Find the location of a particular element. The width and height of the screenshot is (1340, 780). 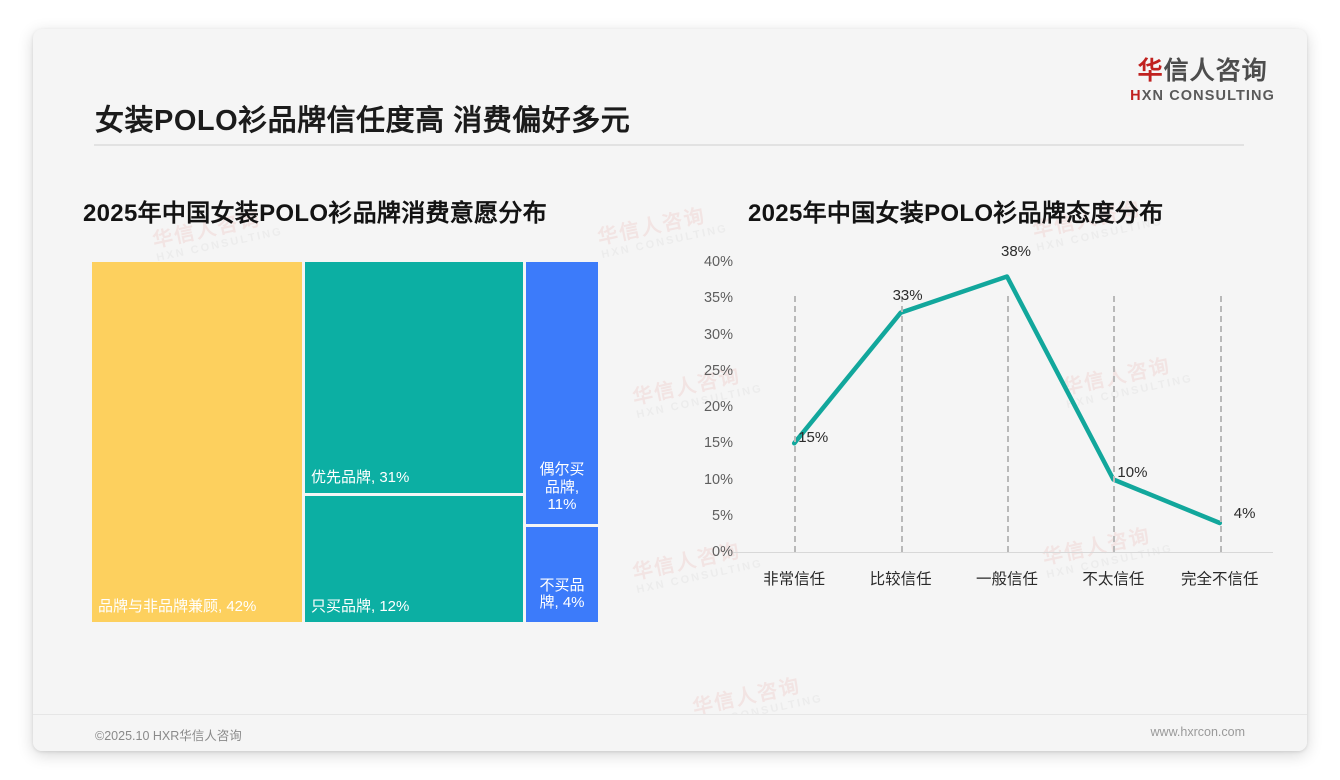

y-axis-tick-label: 15% is located at coordinates (718, 443).